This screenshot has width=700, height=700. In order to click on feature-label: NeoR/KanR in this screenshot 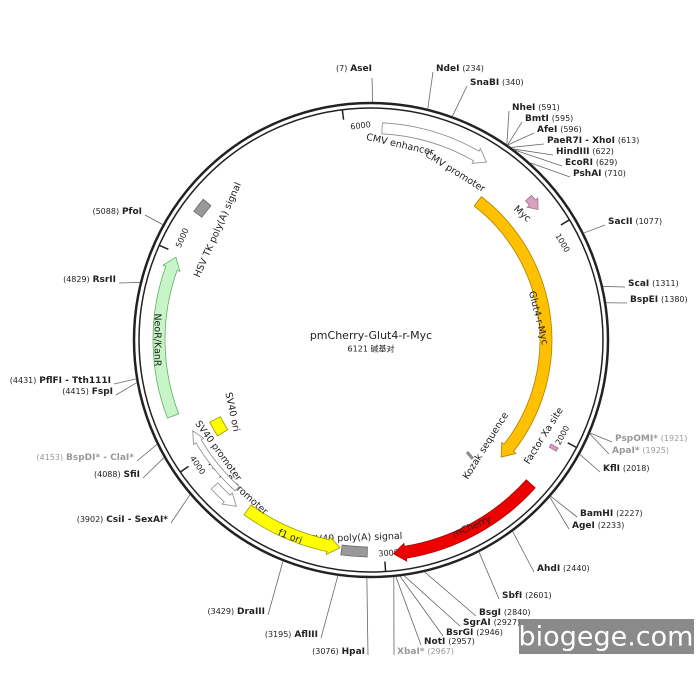, I will do `click(157, 339)`.